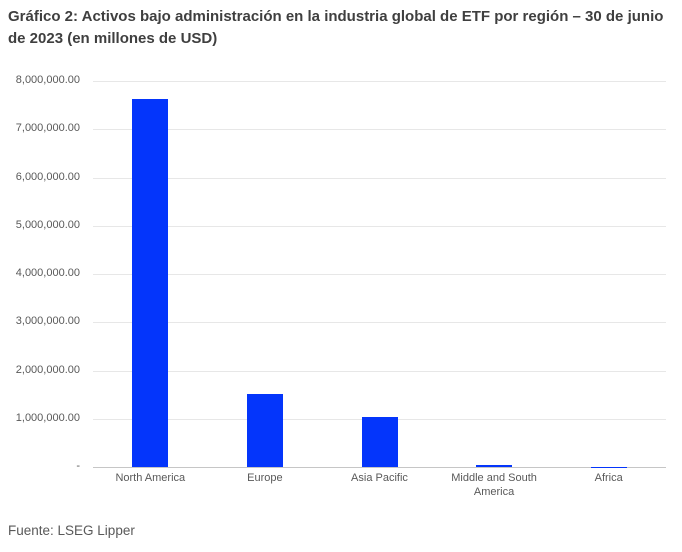 This screenshot has height=552, width=682. I want to click on y-tick-label: 6,000,000.00, so click(47, 177).